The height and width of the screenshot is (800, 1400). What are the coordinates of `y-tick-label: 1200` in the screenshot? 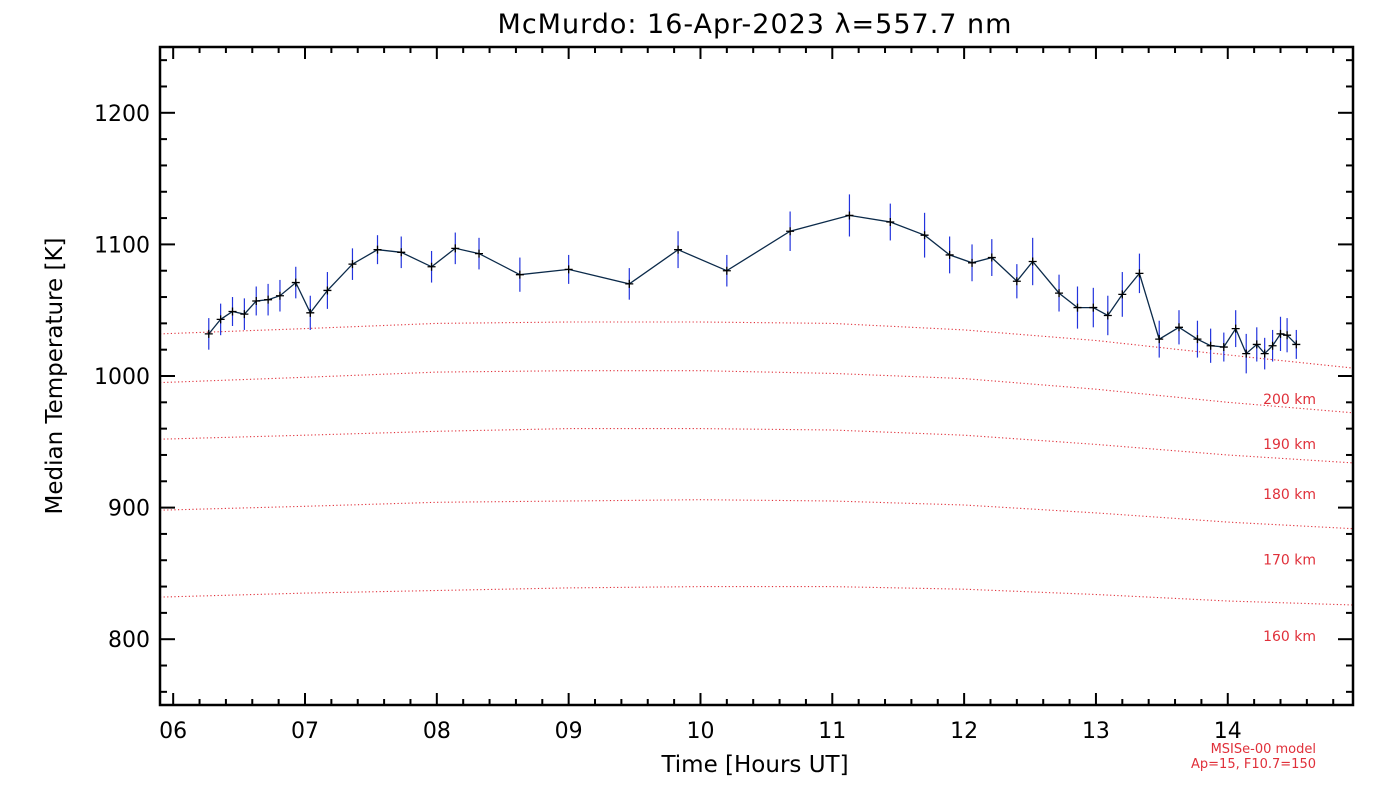 It's located at (122, 114).